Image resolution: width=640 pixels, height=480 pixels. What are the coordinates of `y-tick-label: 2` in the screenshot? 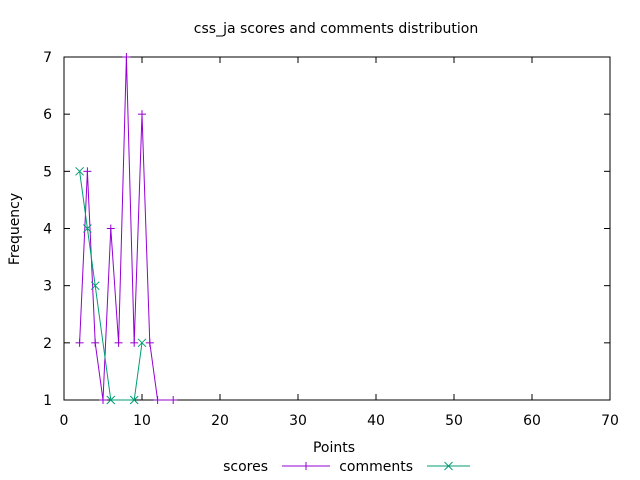 It's located at (47, 344).